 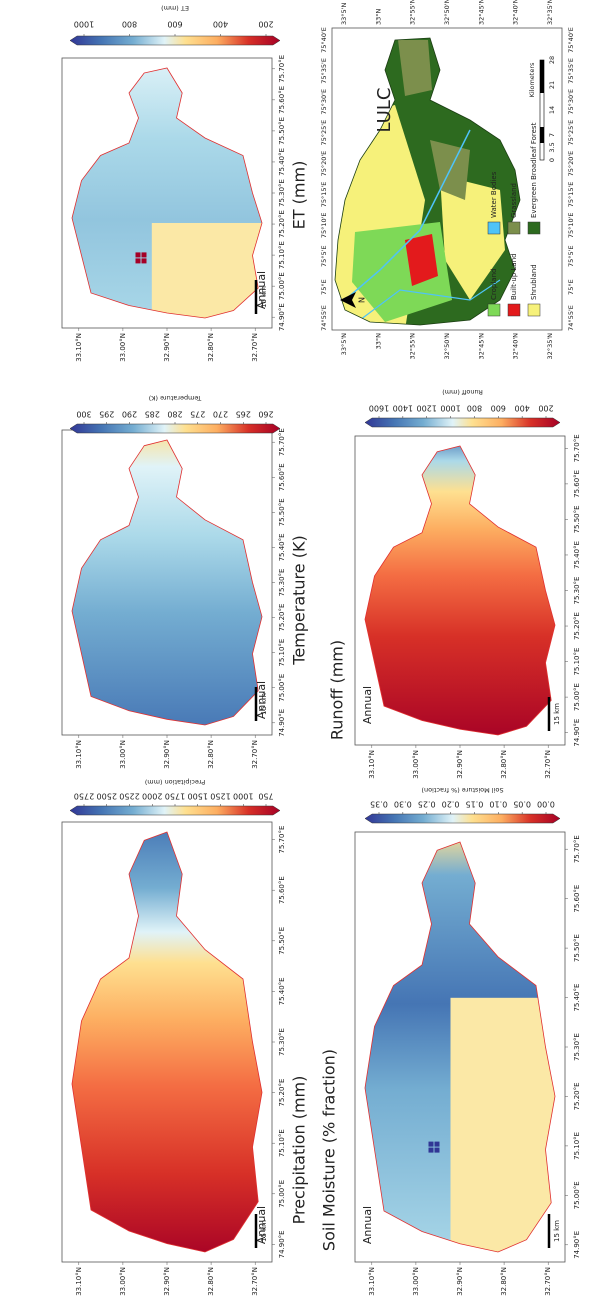 I want to click on lon-tick-label: 75°30'E, so click(x=571, y=102).